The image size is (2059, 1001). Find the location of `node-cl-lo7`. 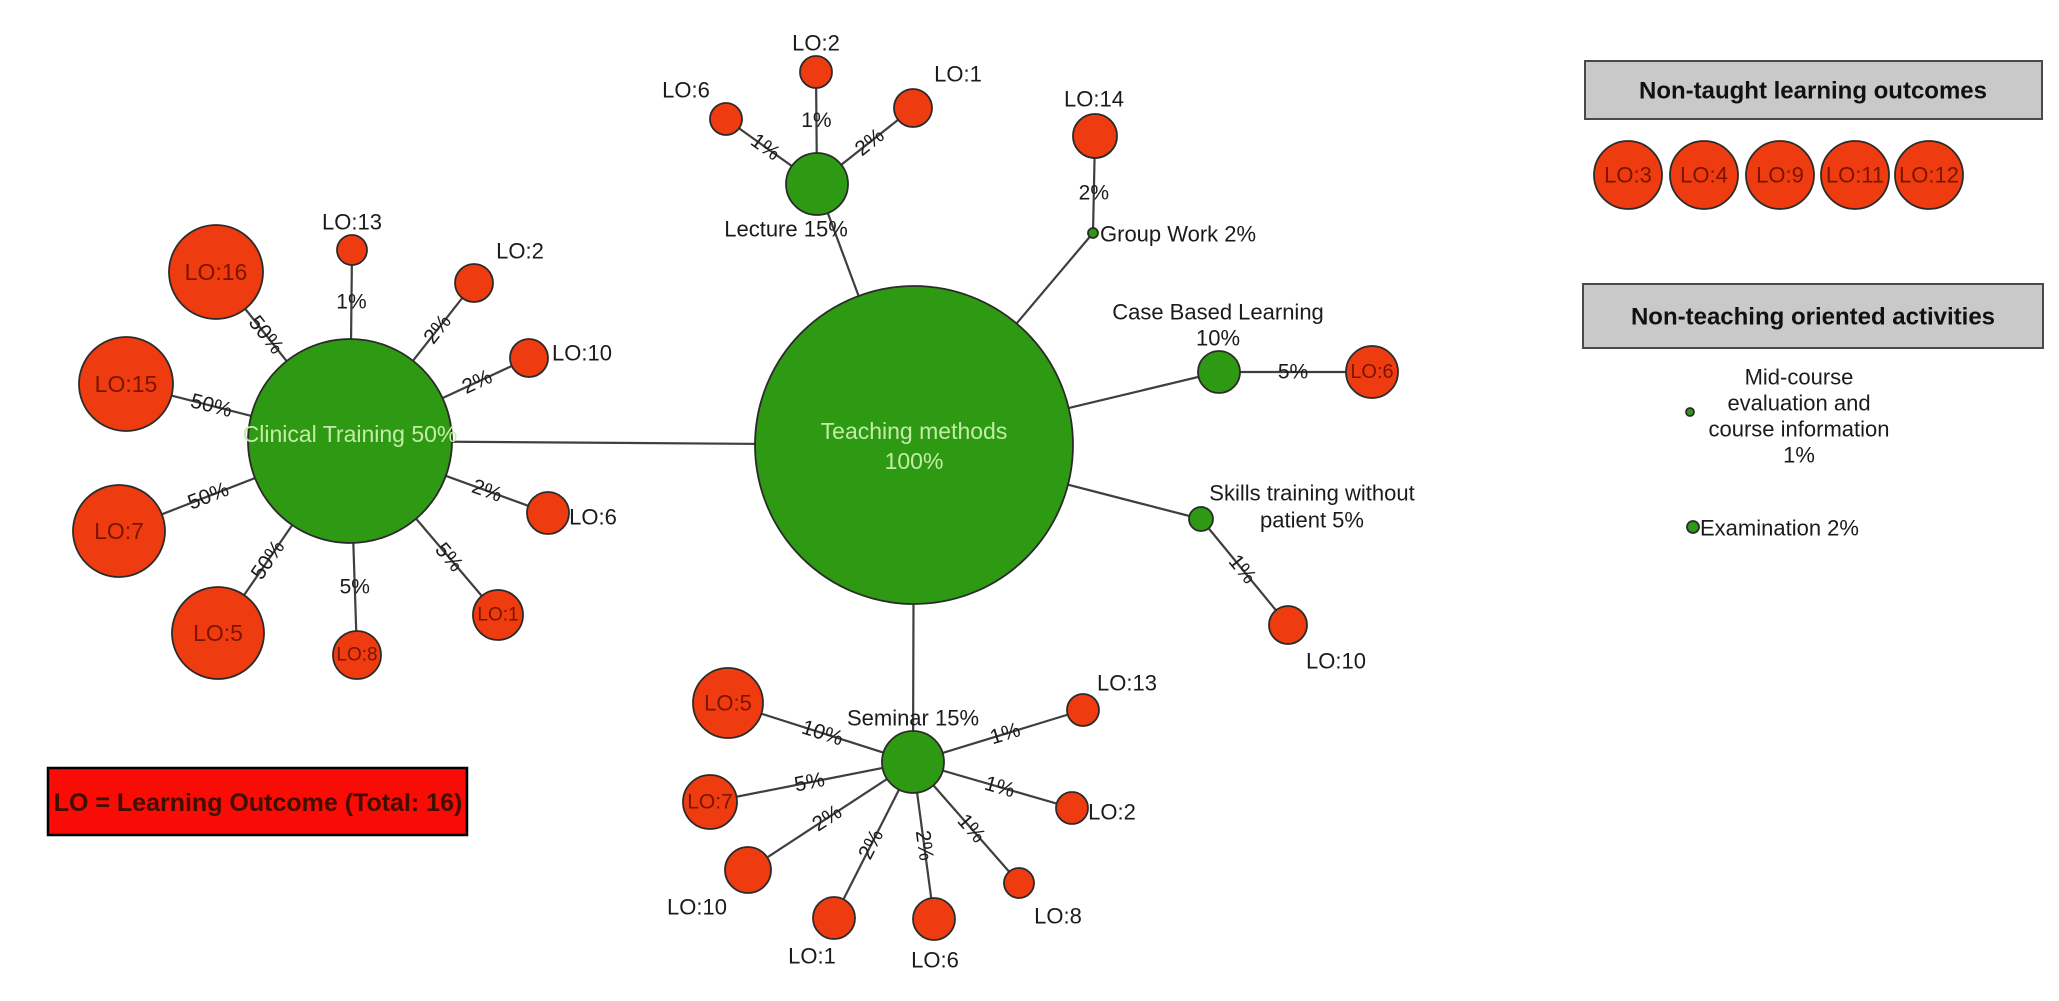

node-cl-lo7 is located at coordinates (119, 531).